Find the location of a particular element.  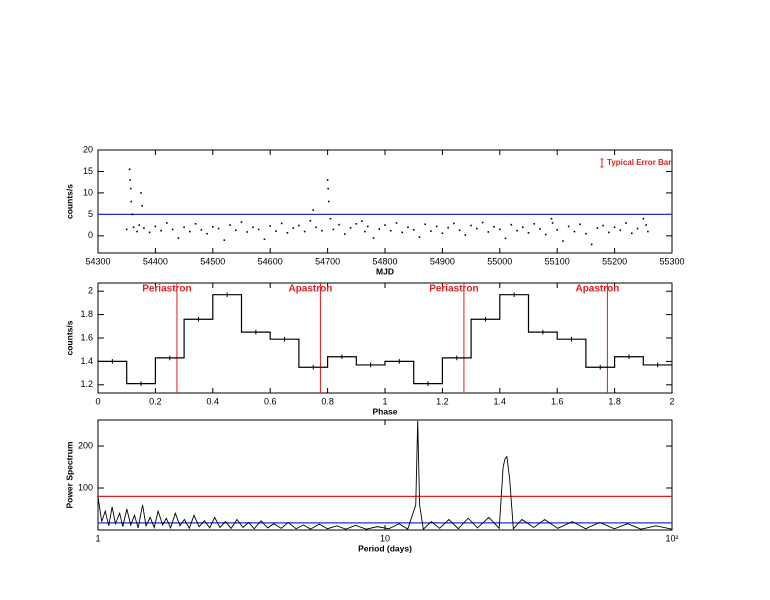

x-tick-label: 2 is located at coordinates (671, 401).